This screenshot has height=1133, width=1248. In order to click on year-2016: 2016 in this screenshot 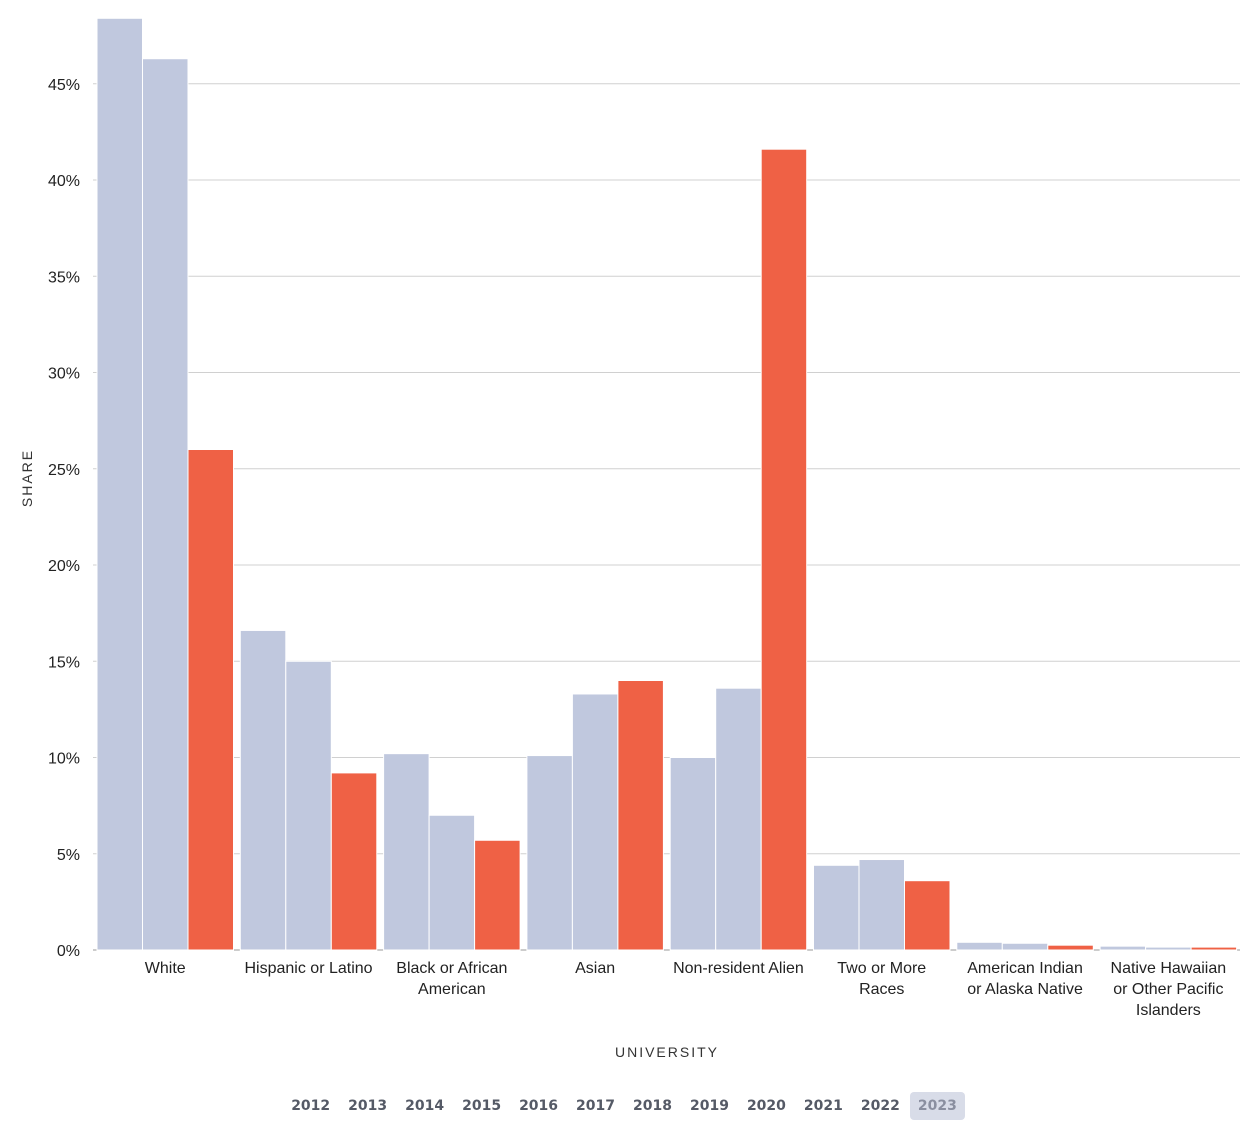, I will do `click(539, 1106)`.